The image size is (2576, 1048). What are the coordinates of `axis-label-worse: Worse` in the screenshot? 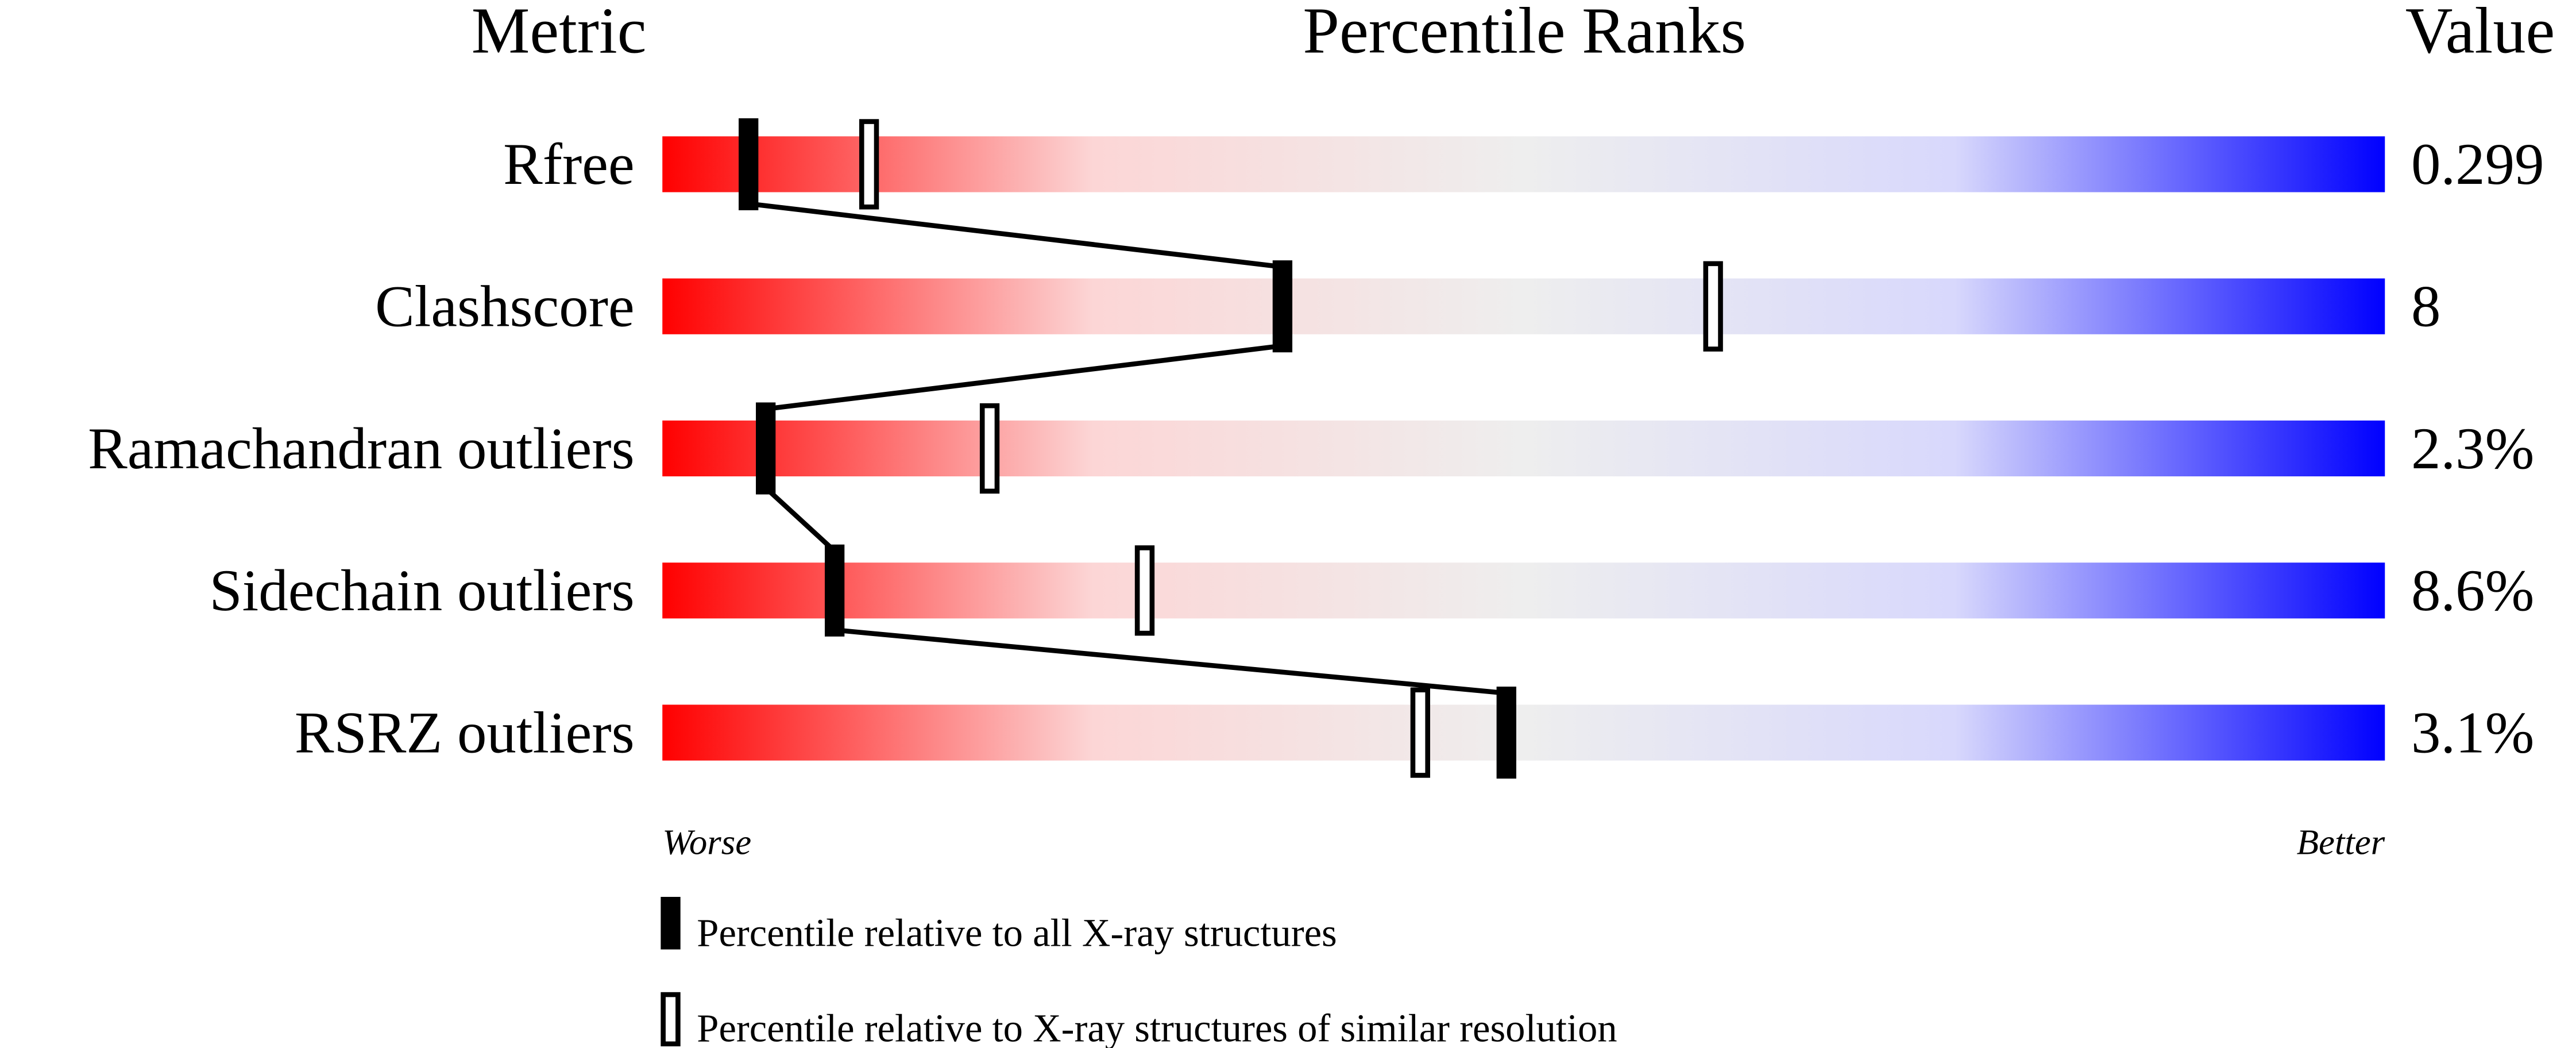 It's located at (706, 842).